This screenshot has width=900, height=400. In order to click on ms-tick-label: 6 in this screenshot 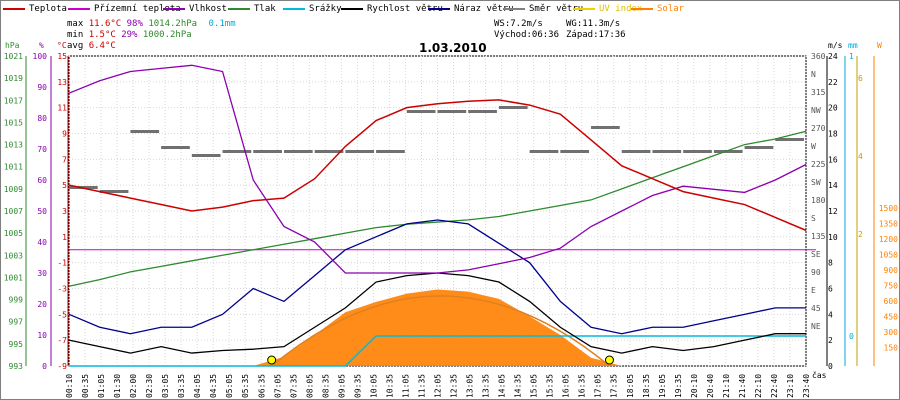, I will do `click(830, 289)`.